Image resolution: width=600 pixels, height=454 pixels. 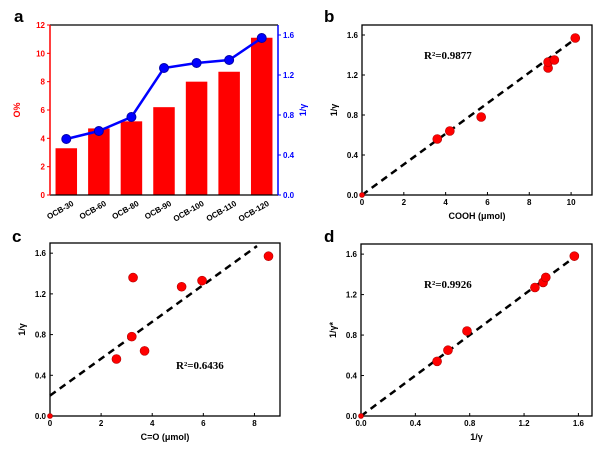 I want to click on x-tick-label: 8, so click(x=529, y=202).